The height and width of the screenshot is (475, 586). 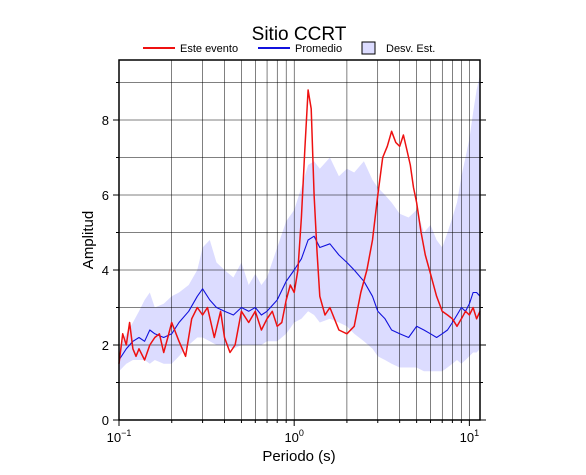 I want to click on legend-swatch-desv-est, so click(x=368, y=48).